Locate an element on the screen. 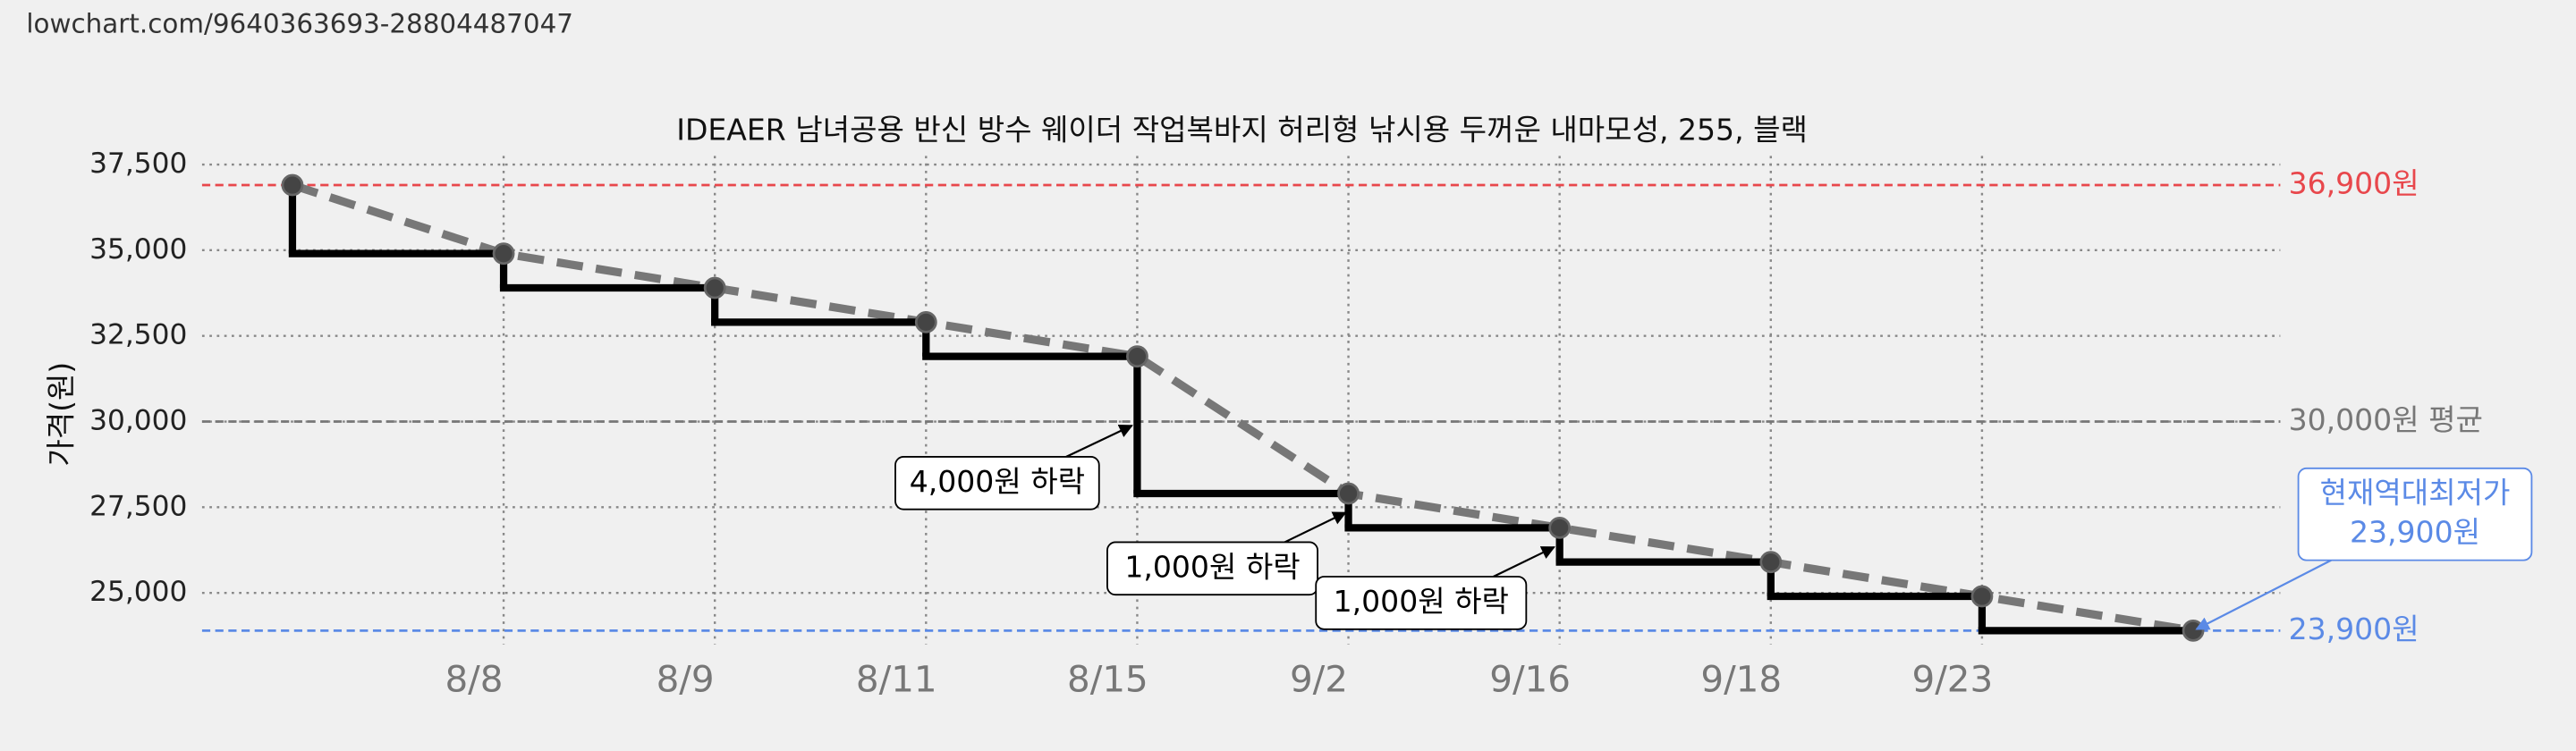  url: lowchart.com/9640363693-28804487047 is located at coordinates (299, 23).